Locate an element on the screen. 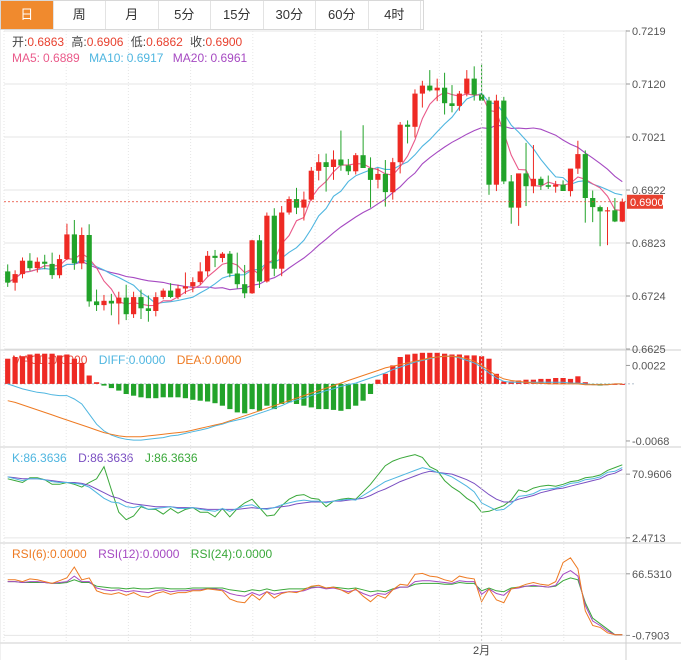 Image resolution: width=681 pixels, height=670 pixels. rsi24-label: RSI(24): is located at coordinates (213, 554).